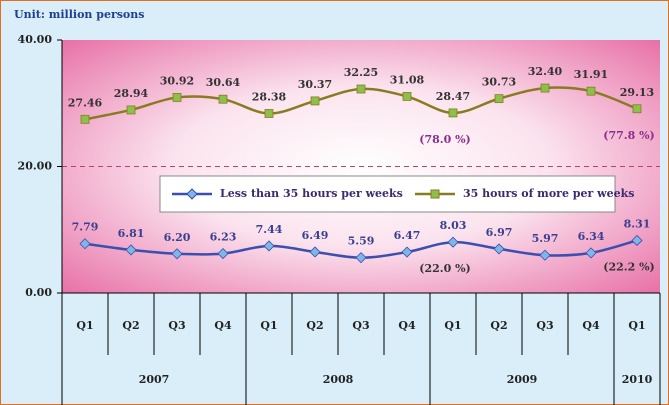 The height and width of the screenshot is (405, 669). Describe the element at coordinates (637, 92) in the screenshot. I see `data-label: 29.13` at that location.